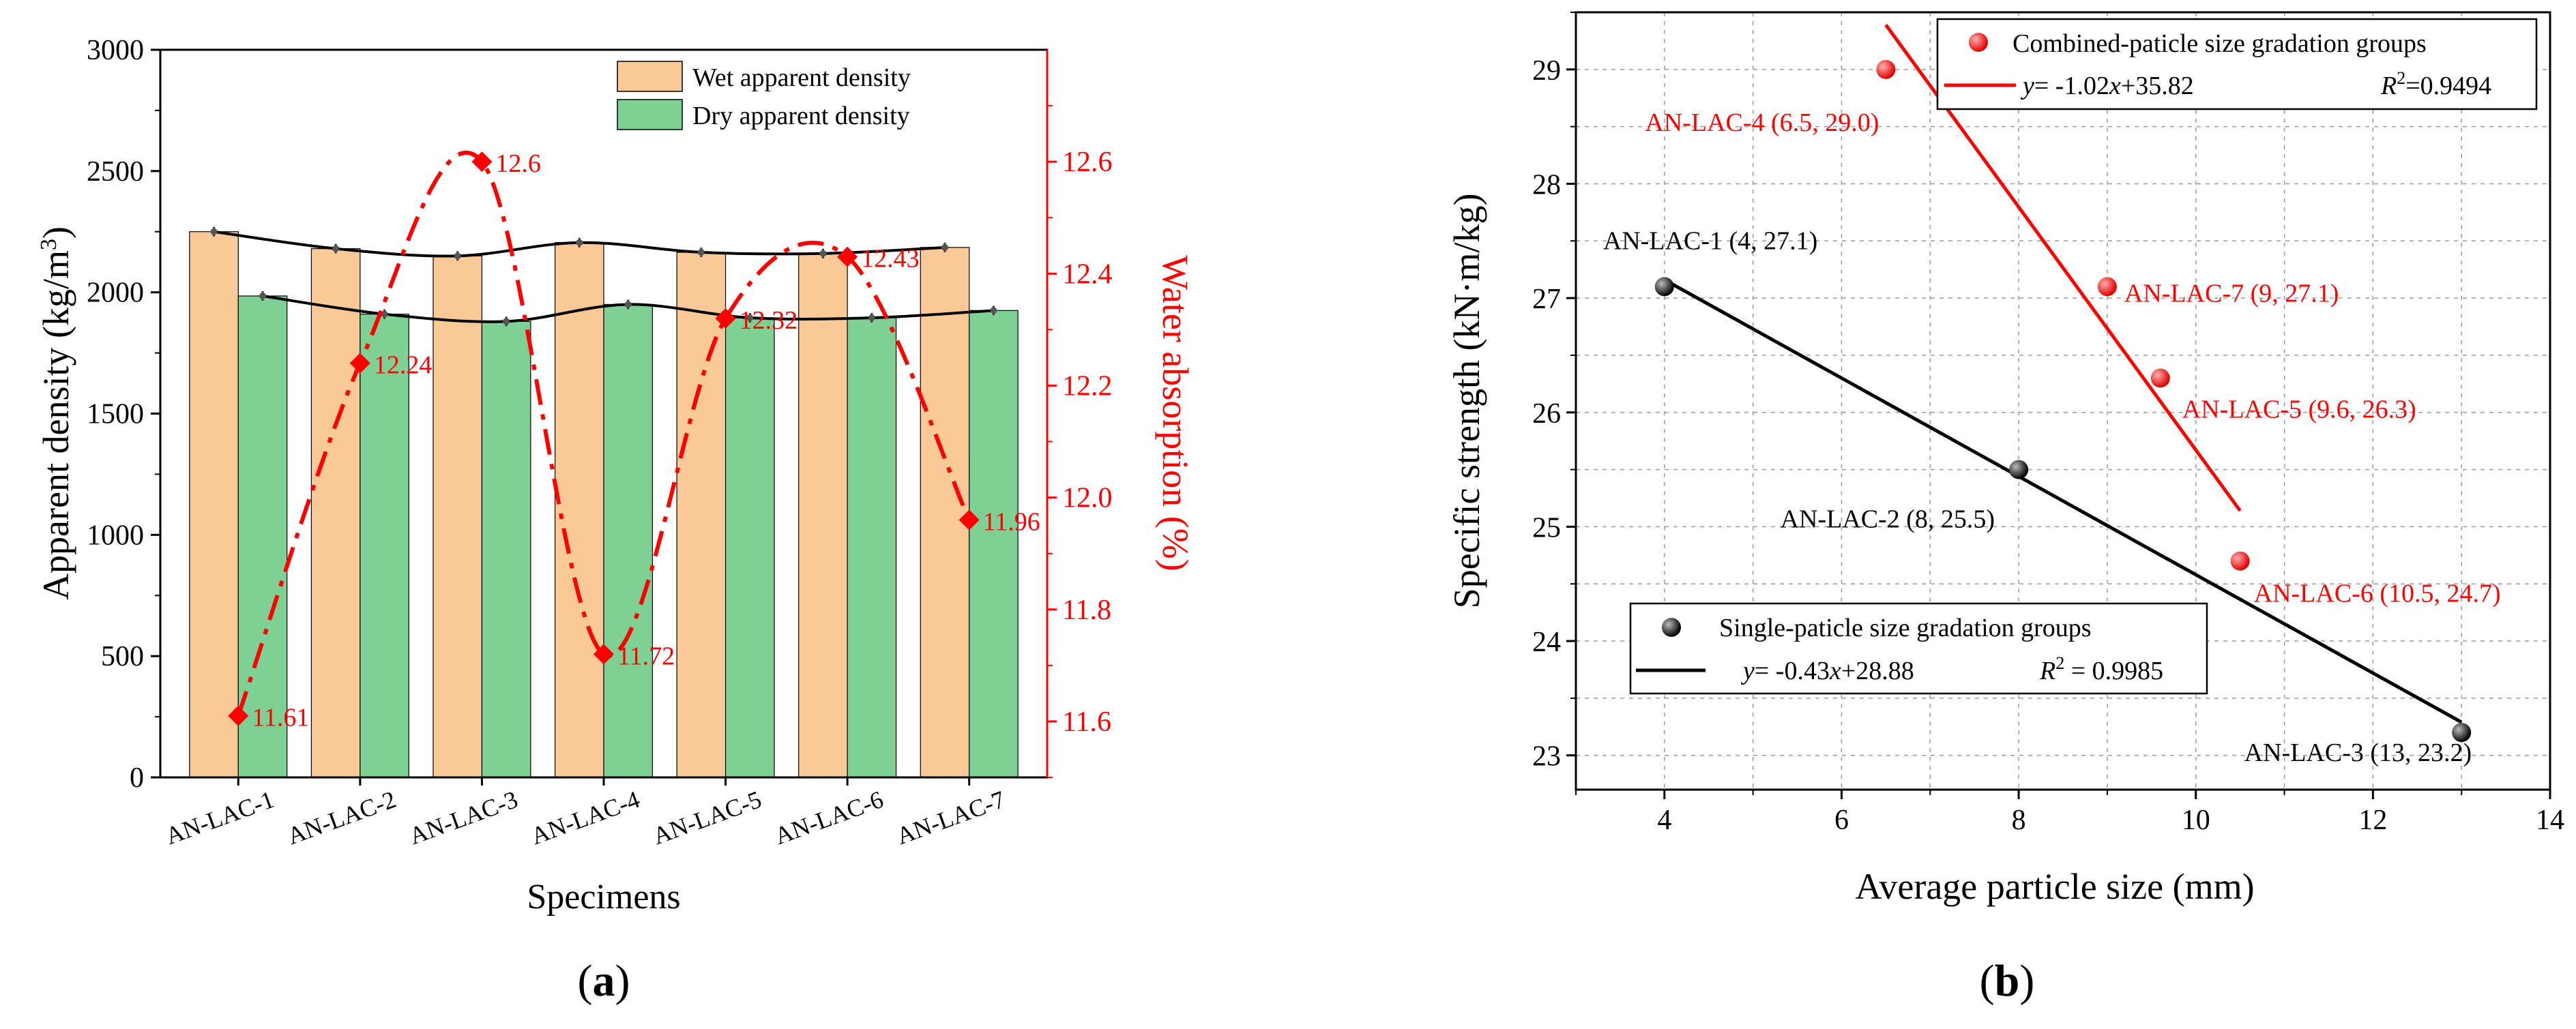 The height and width of the screenshot is (1029, 2576). Describe the element at coordinates (2069, 813) in the screenshot. I see `x-axis-b: 4 6 8 10 12 14` at that location.